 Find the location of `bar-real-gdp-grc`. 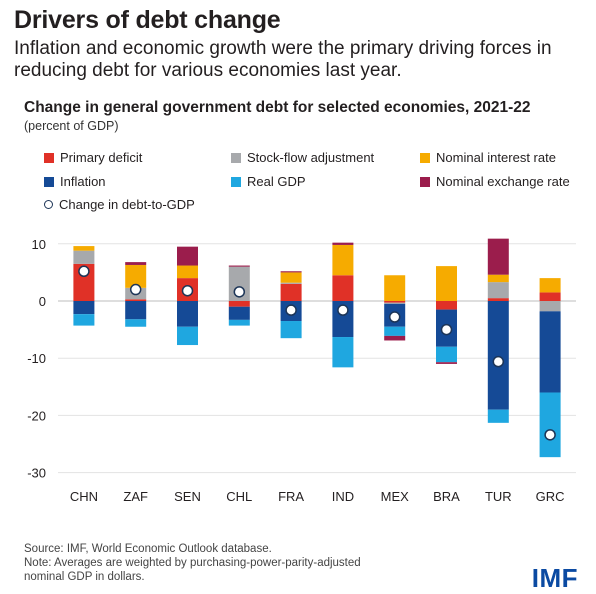

bar-real-gdp-grc is located at coordinates (550, 425).